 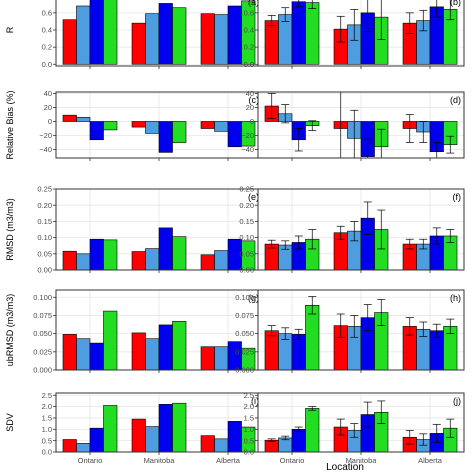 I want to click on y-axis-title: SDV, so click(x=10, y=422).